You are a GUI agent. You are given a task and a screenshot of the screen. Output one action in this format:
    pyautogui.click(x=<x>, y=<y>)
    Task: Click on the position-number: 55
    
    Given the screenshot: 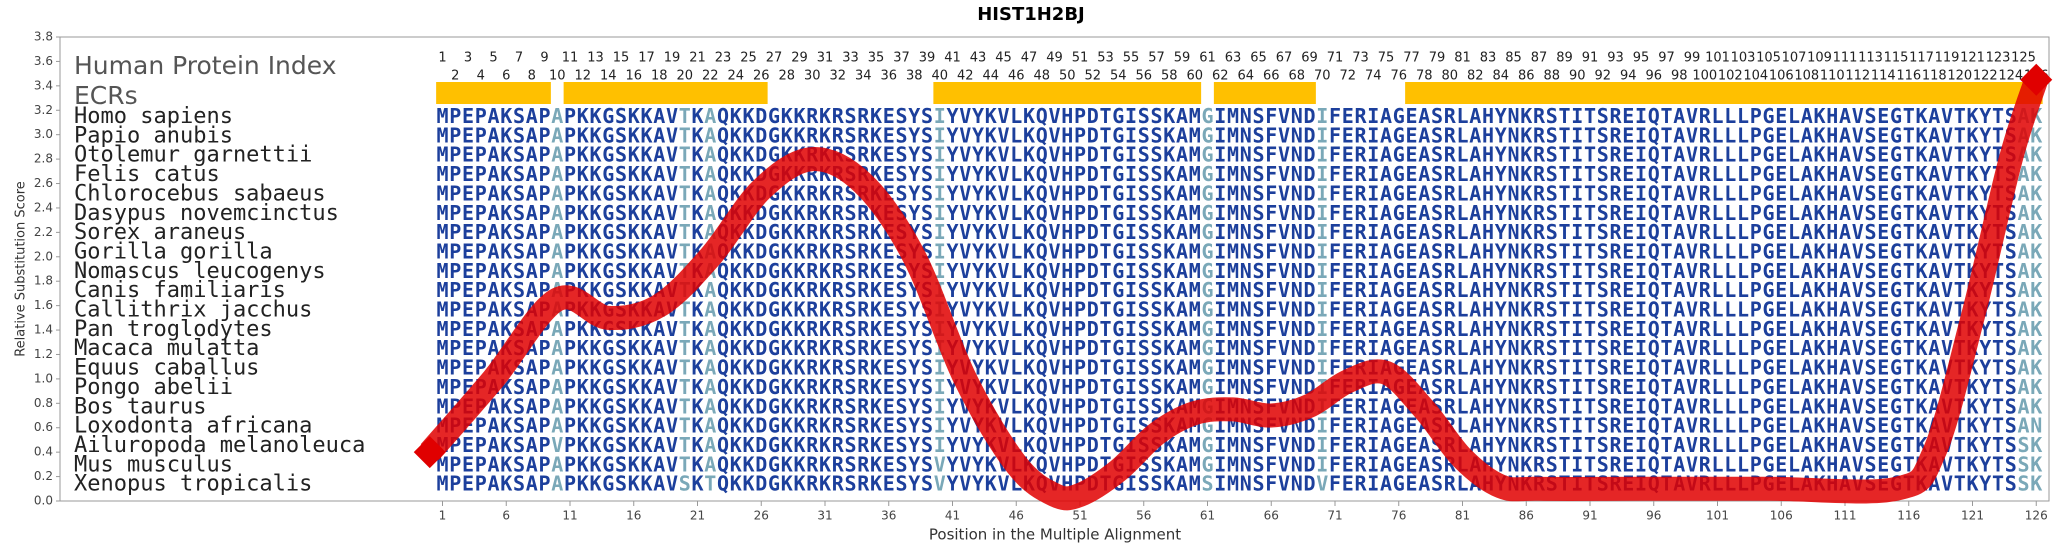 What is the action you would take?
    pyautogui.click(x=1131, y=58)
    